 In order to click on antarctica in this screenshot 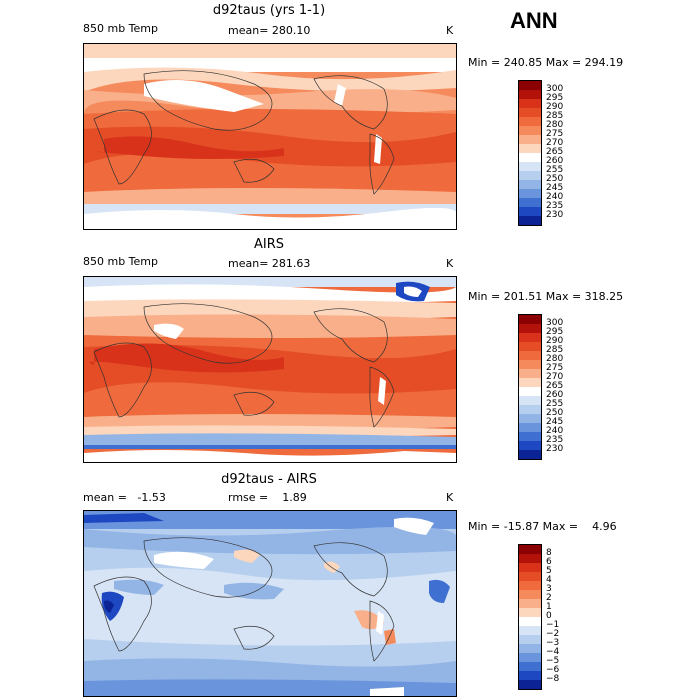, I will do `click(270, 218)`.